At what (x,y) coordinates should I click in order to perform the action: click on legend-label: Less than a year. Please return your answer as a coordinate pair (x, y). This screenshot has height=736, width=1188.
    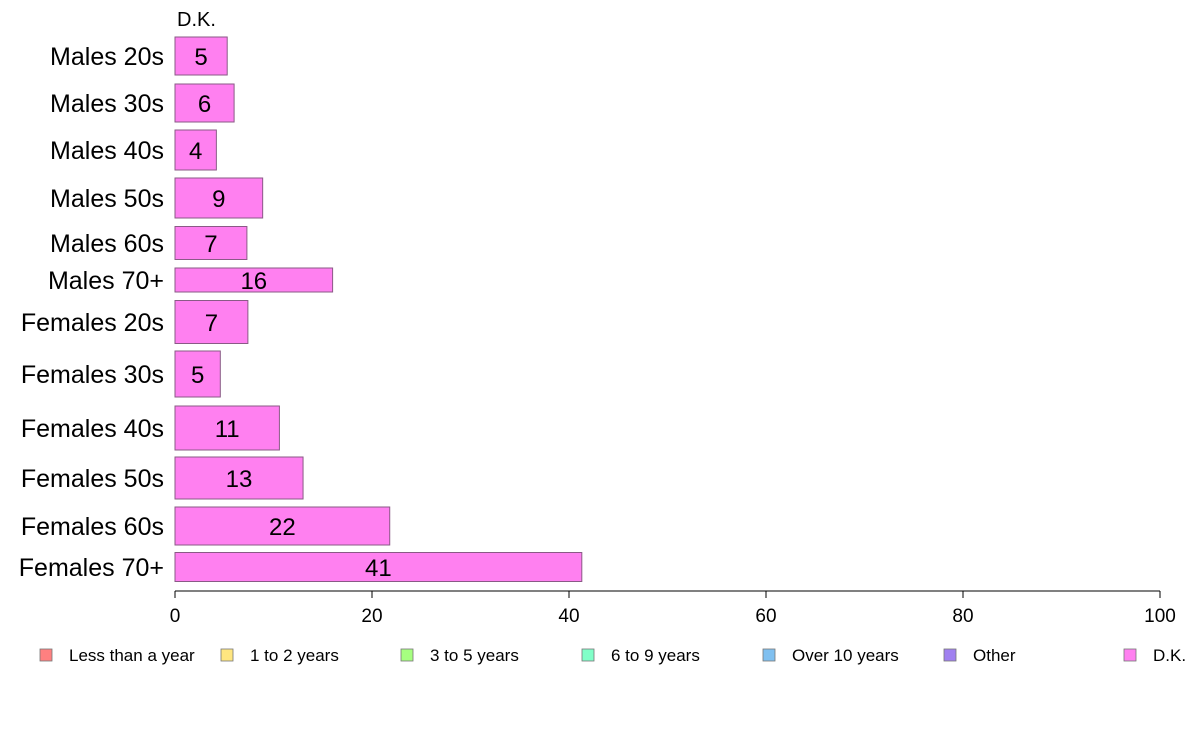
    Looking at the image, I should click on (132, 655).